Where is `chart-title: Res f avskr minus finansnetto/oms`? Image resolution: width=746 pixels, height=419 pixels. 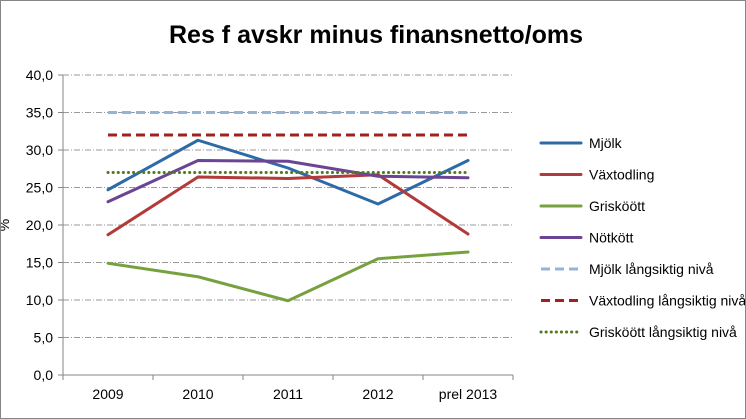
chart-title: Res f avskr minus finansnetto/oms is located at coordinates (376, 35).